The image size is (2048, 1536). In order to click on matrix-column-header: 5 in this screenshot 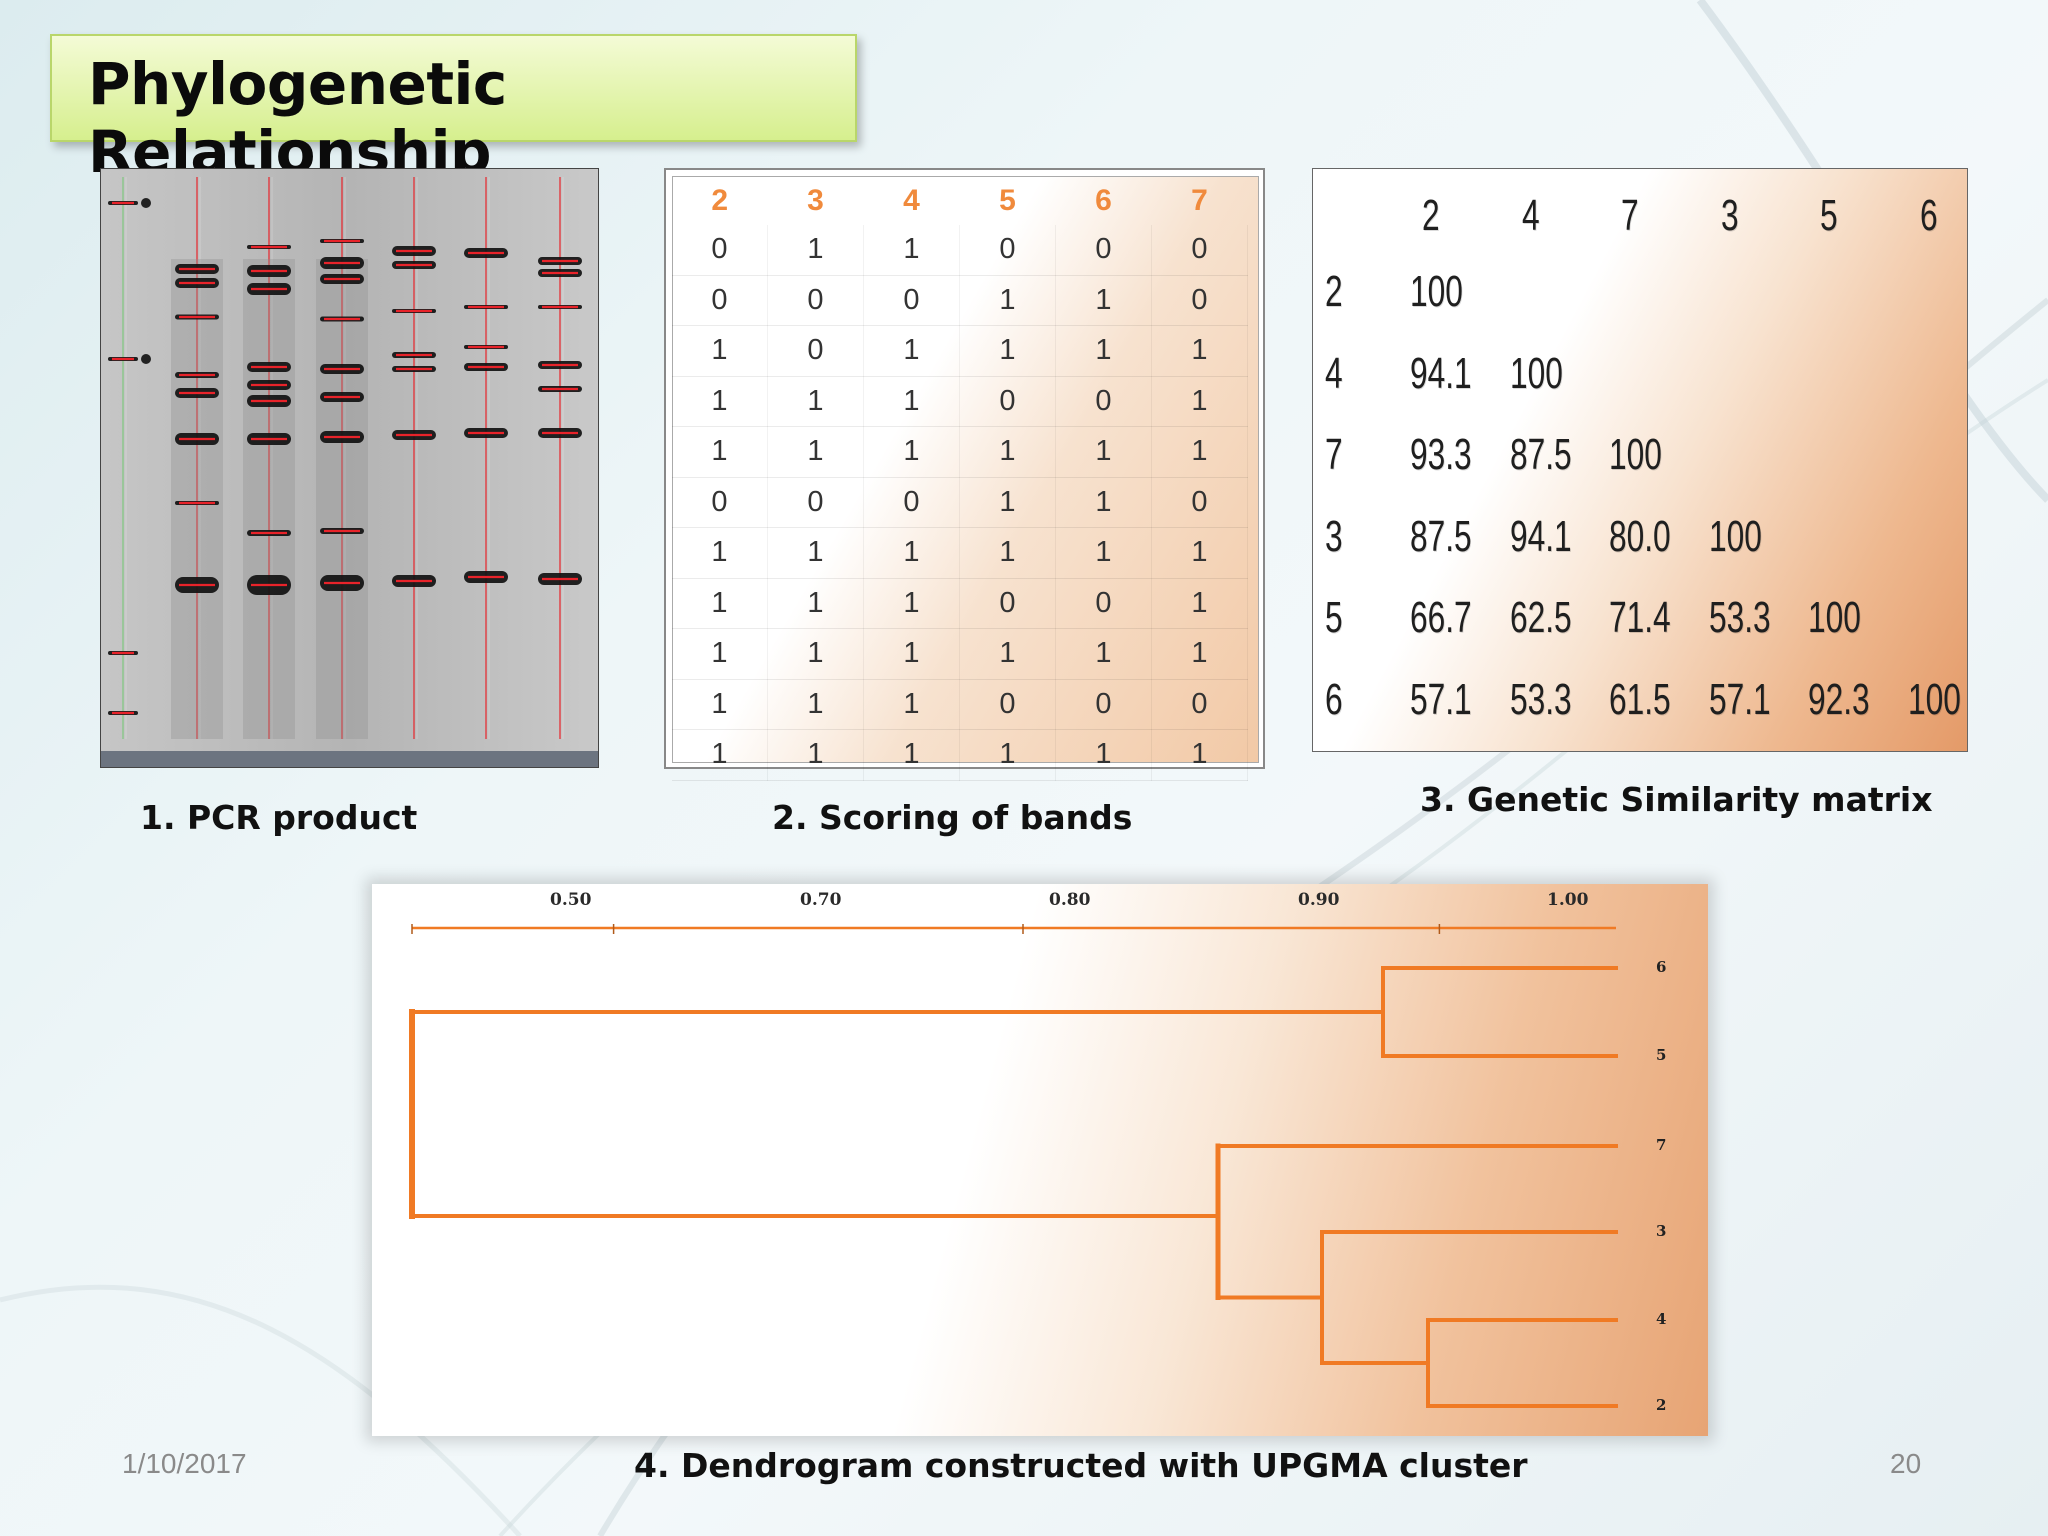, I will do `click(1829, 215)`.